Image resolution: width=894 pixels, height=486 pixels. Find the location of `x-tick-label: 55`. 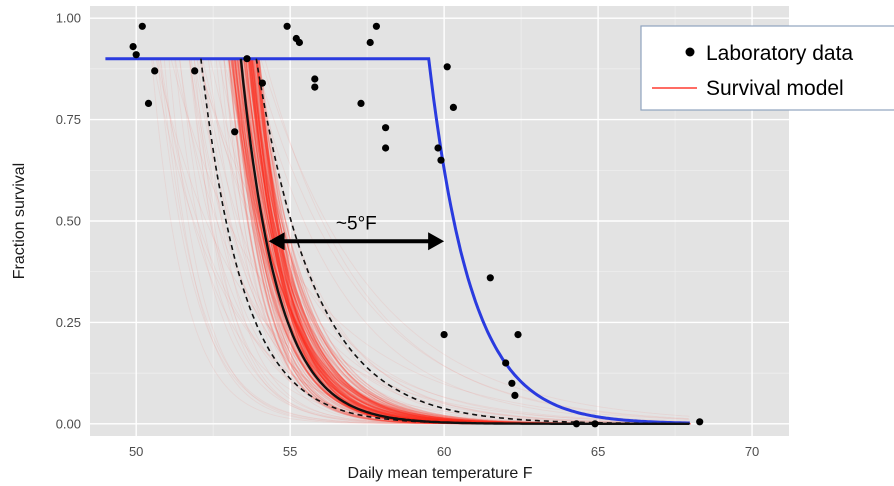

x-tick-label: 55 is located at coordinates (290, 451).